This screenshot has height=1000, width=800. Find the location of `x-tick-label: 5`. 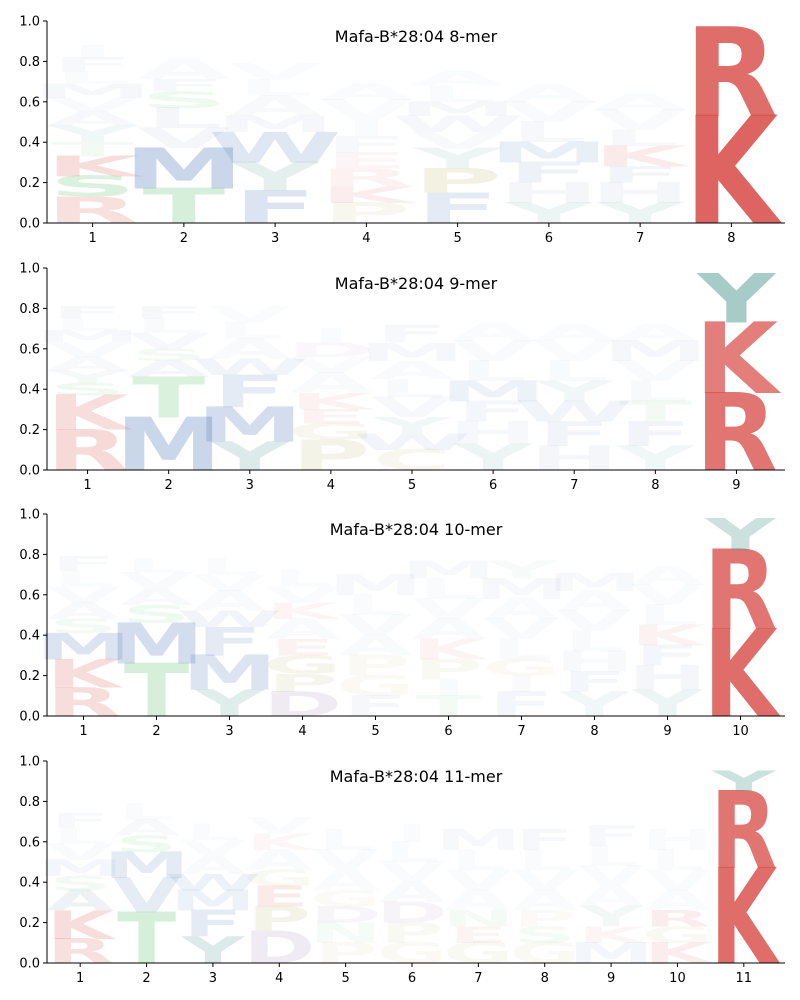

x-tick-label: 5 is located at coordinates (412, 485).